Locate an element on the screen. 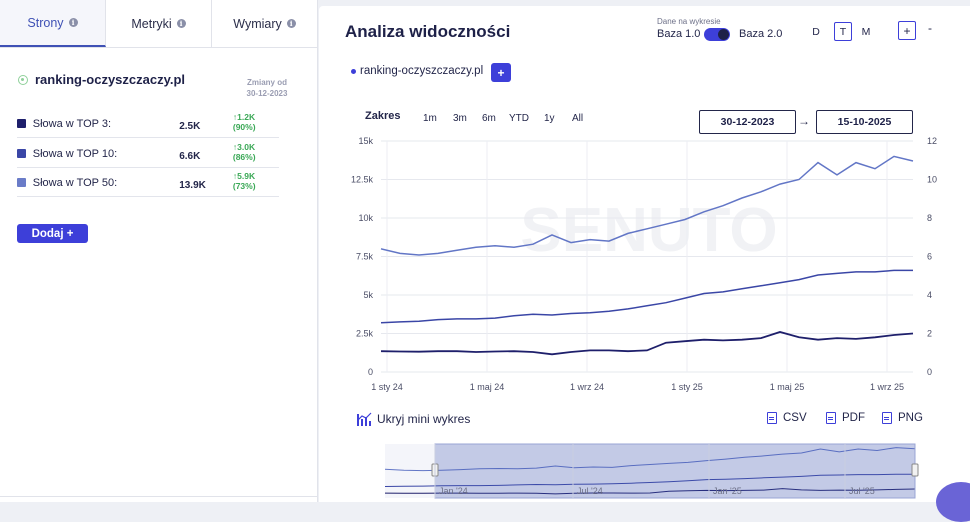 This screenshot has height=522, width=970. tab-metryki: Metryki i is located at coordinates (159, 23).